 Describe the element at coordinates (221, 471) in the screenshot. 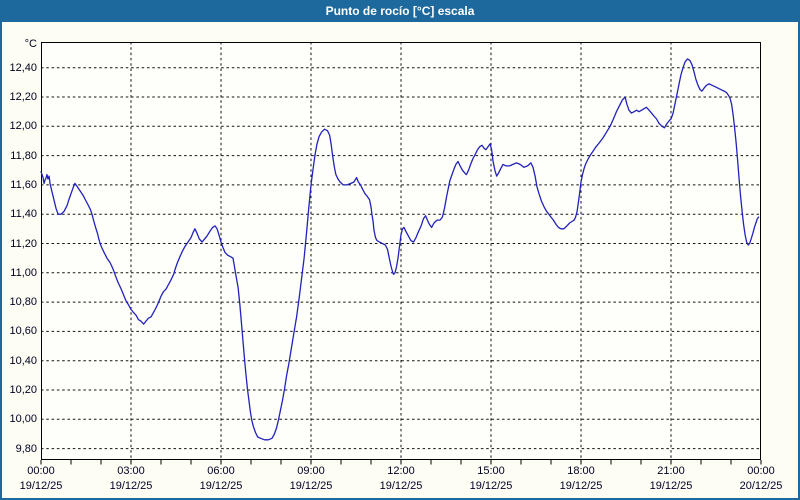

I see `x-tick-time: 06:00` at that location.